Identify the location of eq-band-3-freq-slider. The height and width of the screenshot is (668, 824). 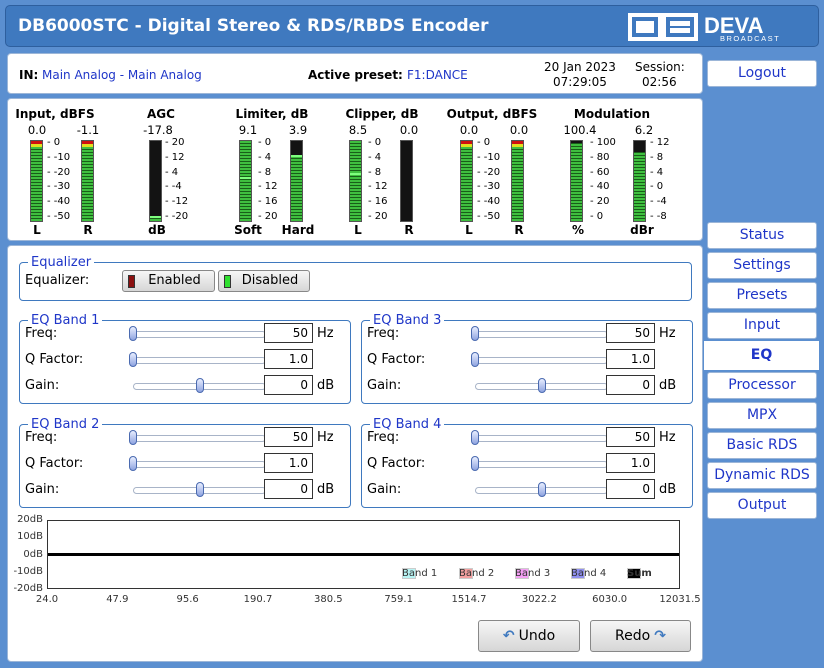
(539, 333).